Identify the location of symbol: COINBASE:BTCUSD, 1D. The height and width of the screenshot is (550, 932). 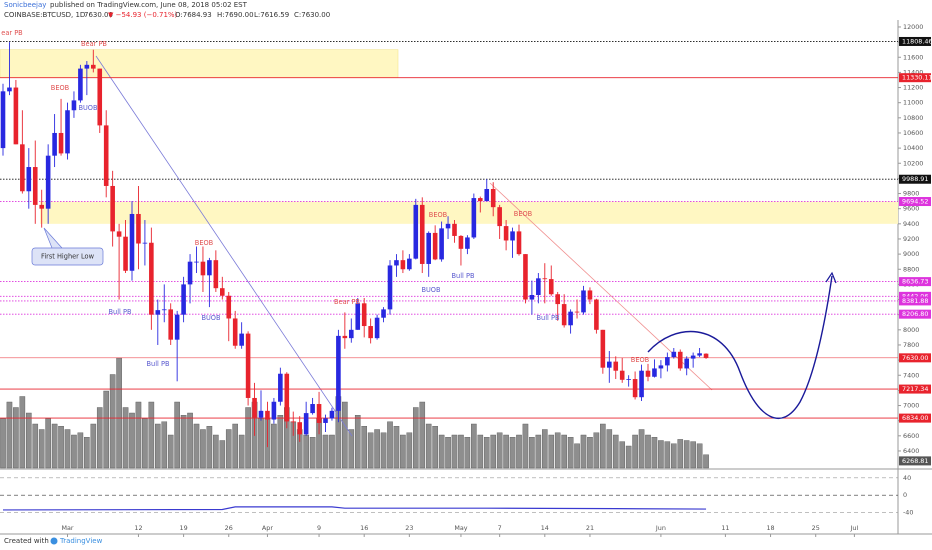
(44, 15).